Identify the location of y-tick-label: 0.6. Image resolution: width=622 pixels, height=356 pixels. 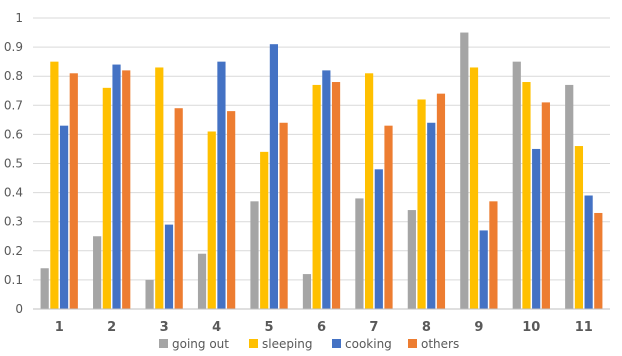
(13, 134).